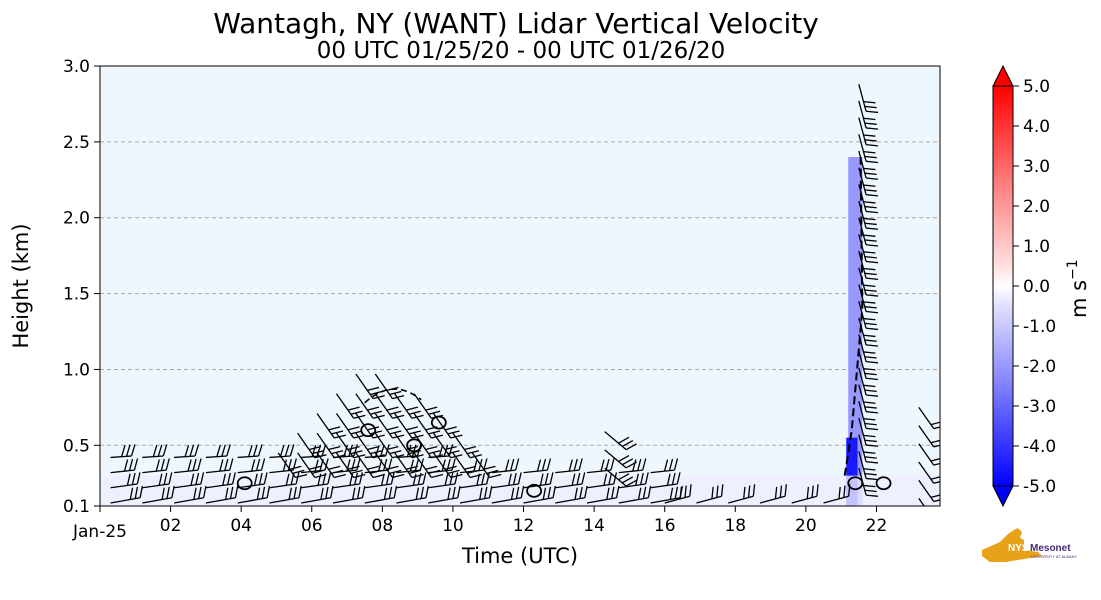 Image resolution: width=1101 pixels, height=600 pixels. Describe the element at coordinates (594, 526) in the screenshot. I see `x-tick-label: 14` at that location.